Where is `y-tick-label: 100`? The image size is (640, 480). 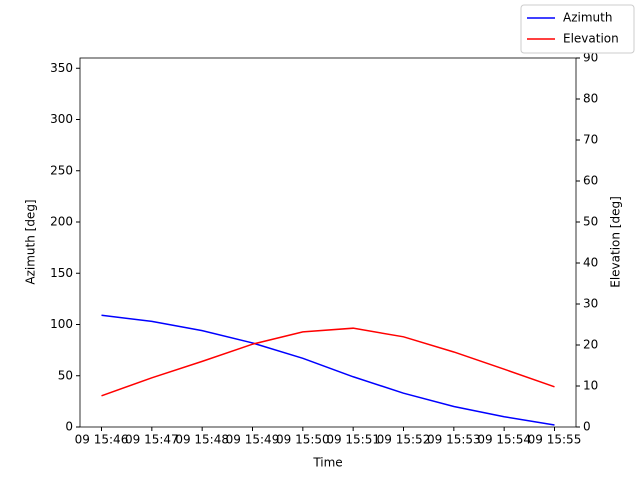 y-tick-label: 100 is located at coordinates (61, 324).